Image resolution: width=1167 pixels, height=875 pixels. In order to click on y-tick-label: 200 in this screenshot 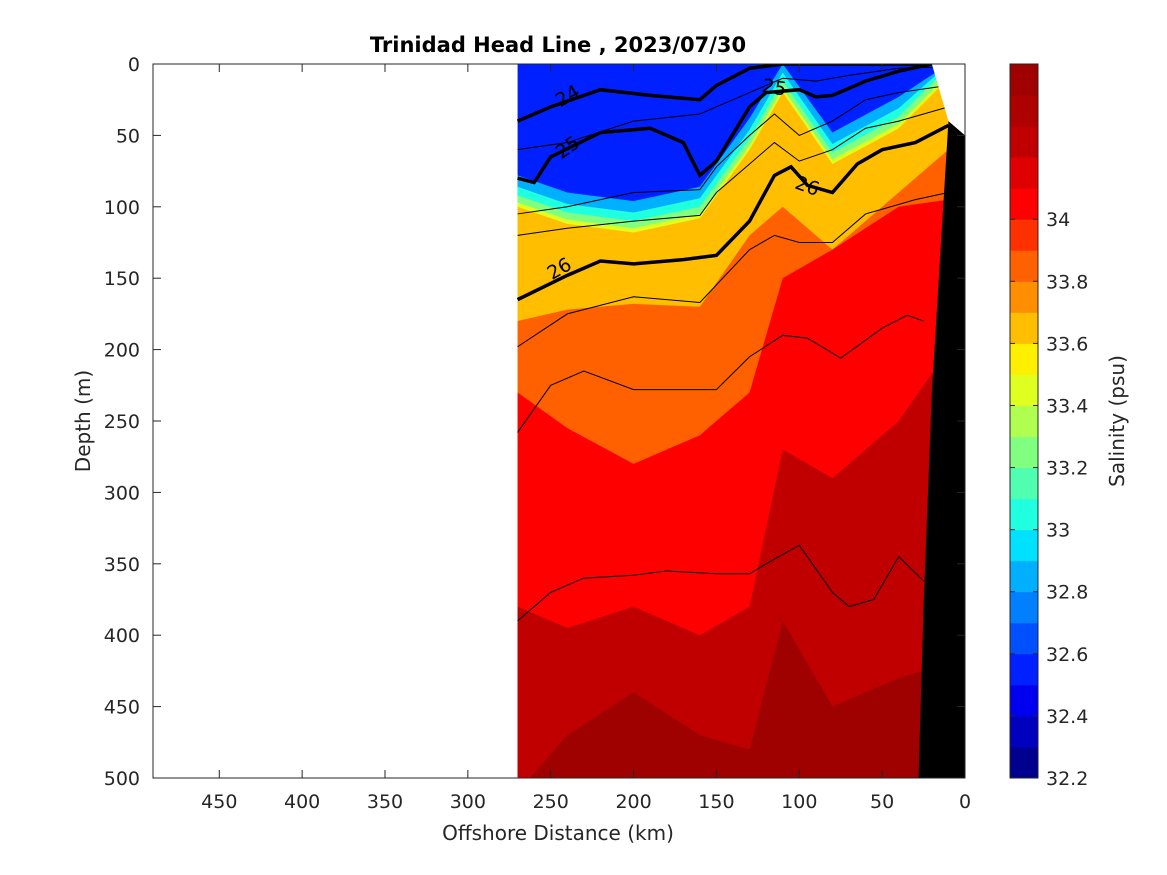, I will do `click(122, 351)`.